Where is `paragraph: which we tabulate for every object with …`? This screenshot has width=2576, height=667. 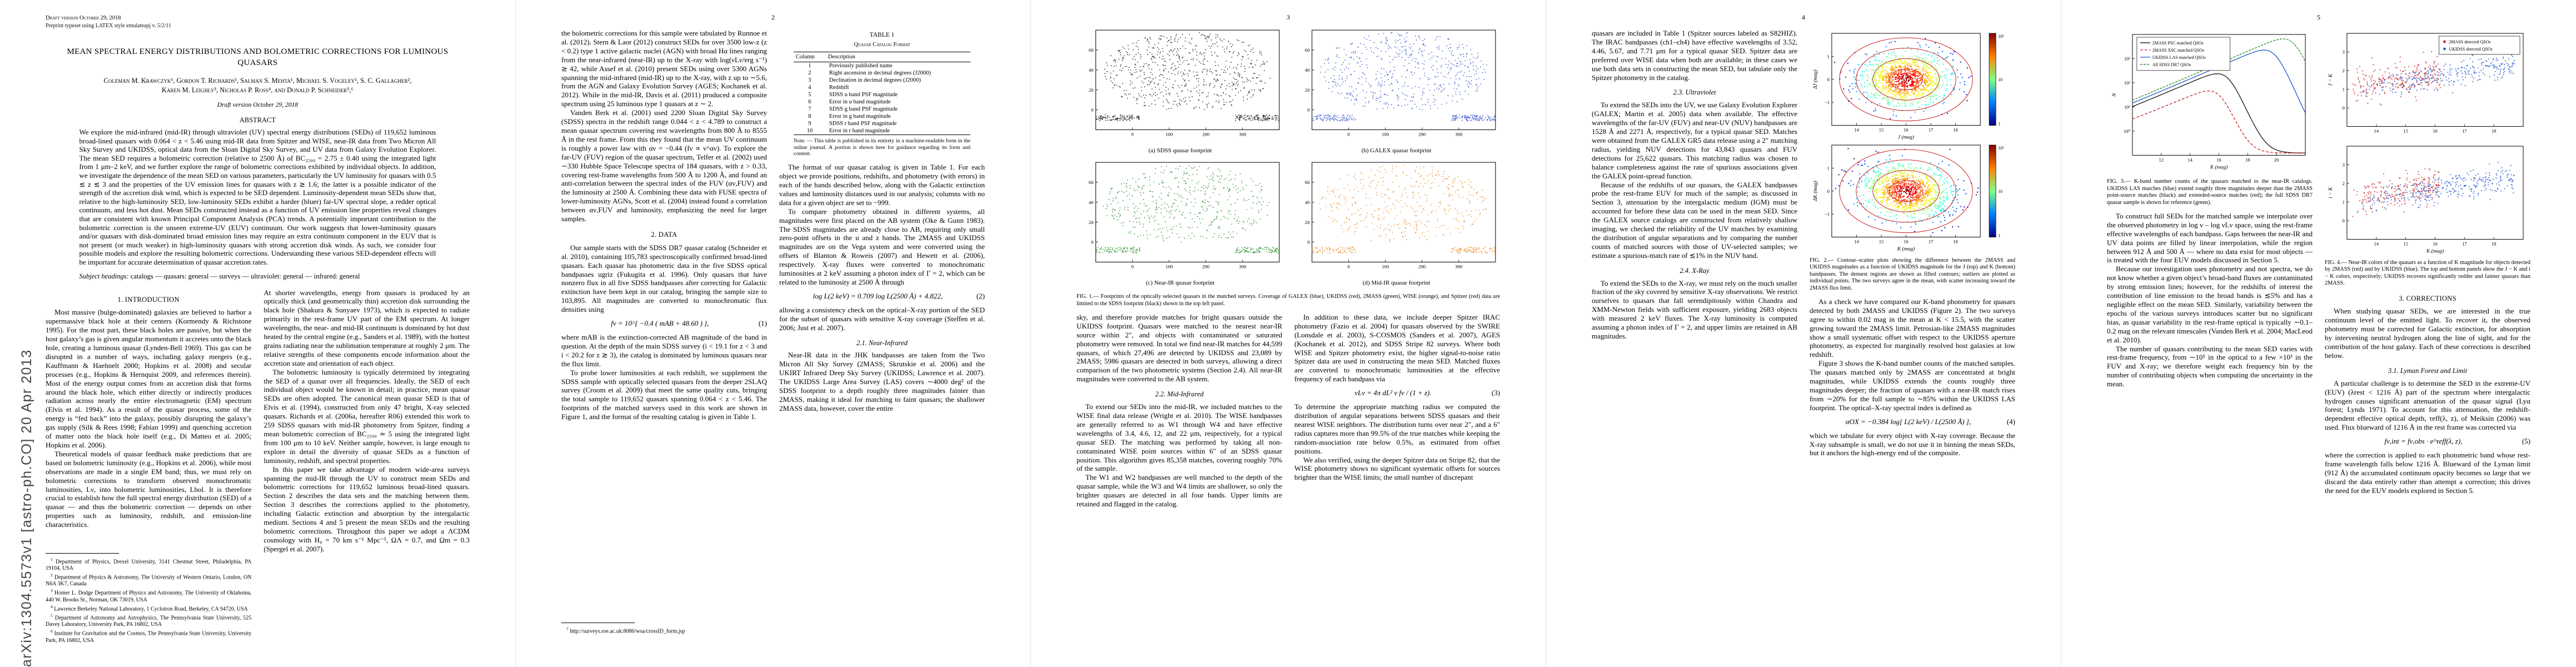
paragraph: which we tabulate for every object with … is located at coordinates (1912, 444).